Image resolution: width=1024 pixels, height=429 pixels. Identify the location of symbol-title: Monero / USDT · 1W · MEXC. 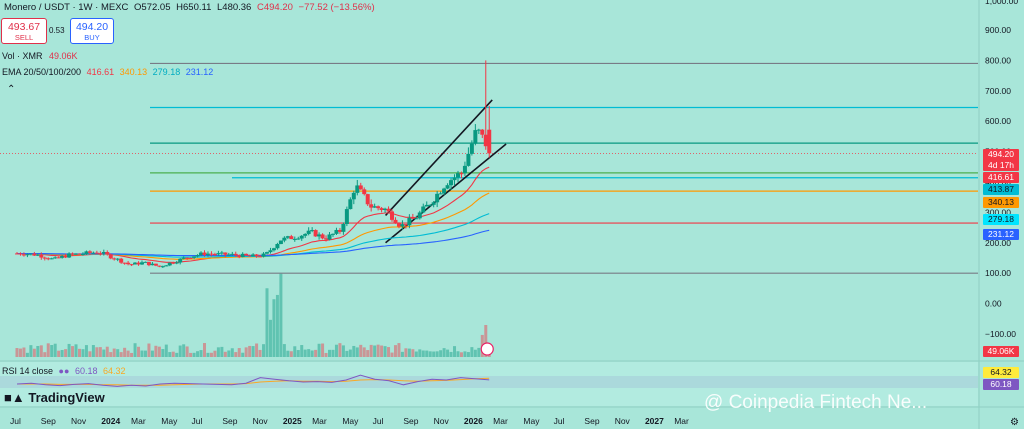
(66, 7).